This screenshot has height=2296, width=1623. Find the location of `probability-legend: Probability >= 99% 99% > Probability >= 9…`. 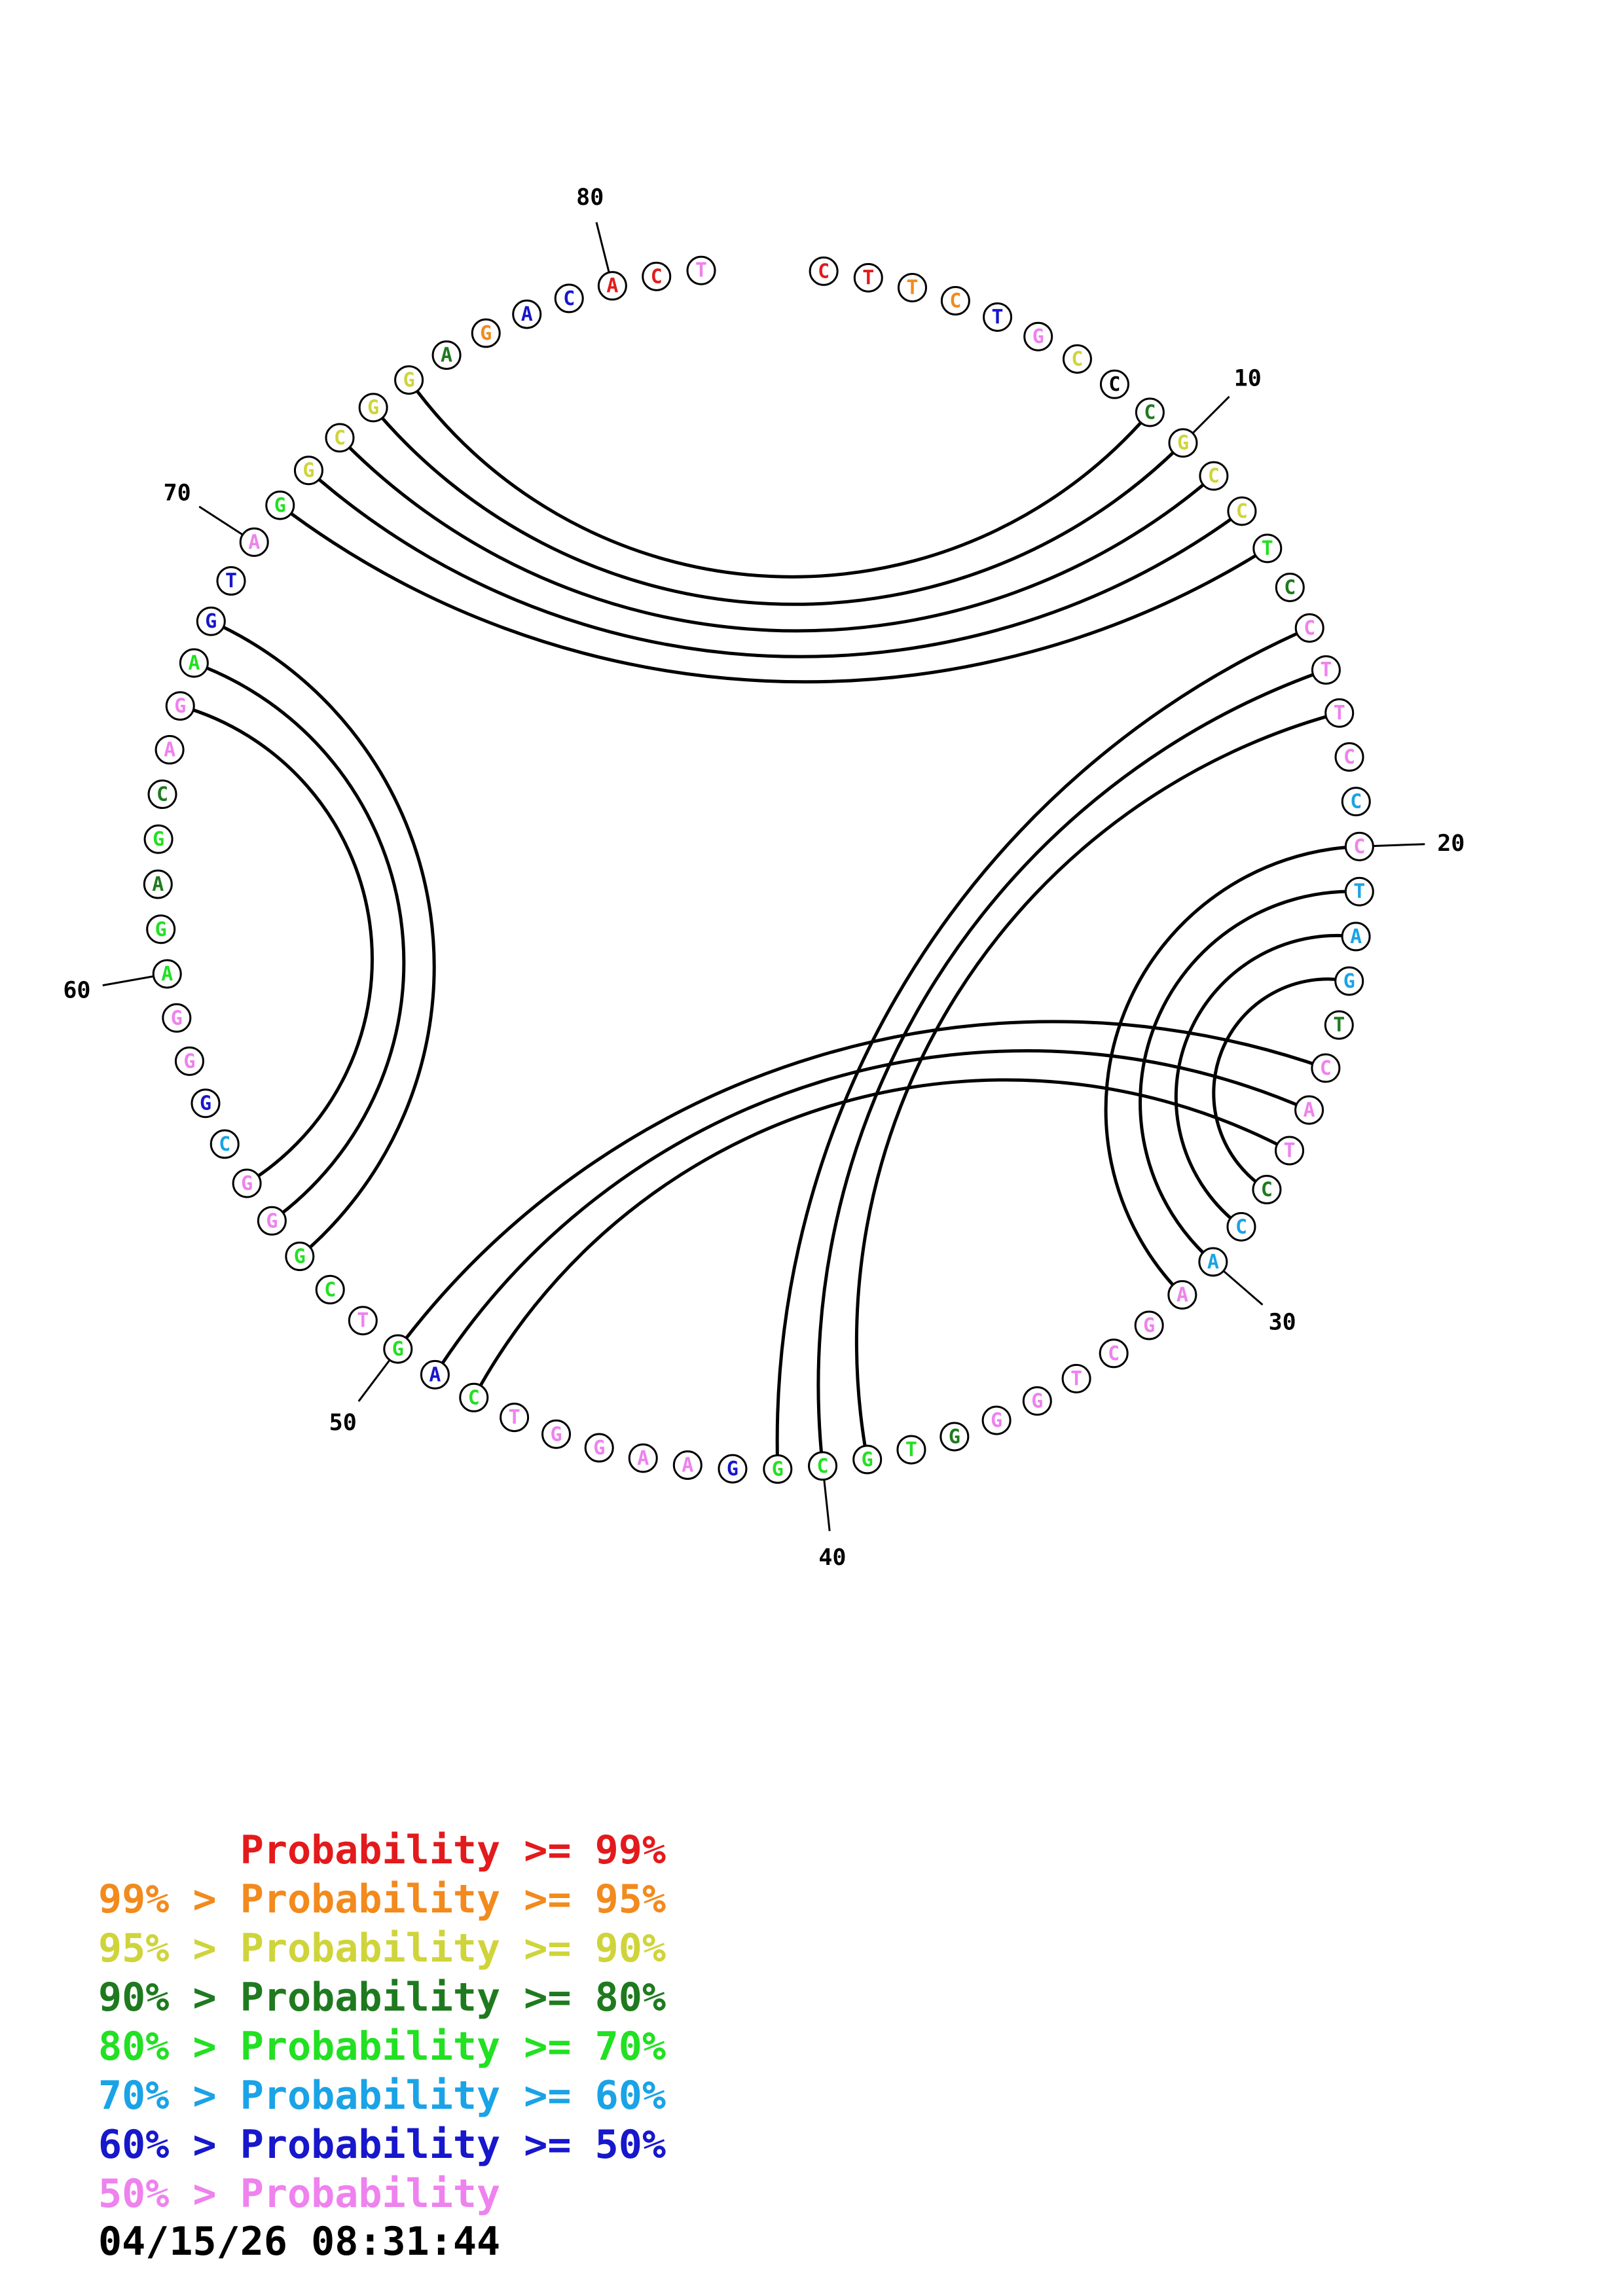

probability-legend: Probability >= 99% 99% > Probability >= 9… is located at coordinates (382, 2022).